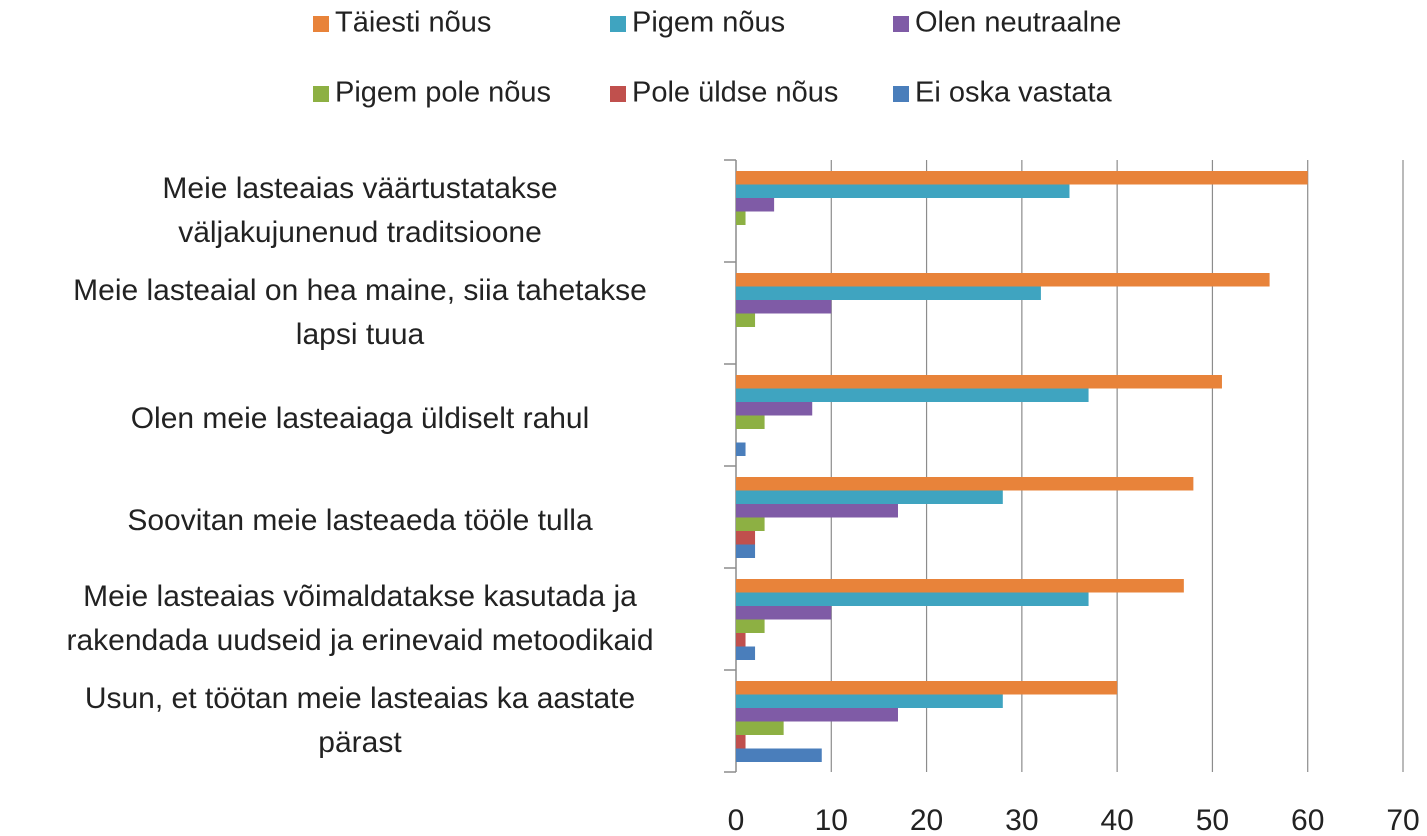  I want to click on legend-label: Täiesti nõus, so click(413, 23).